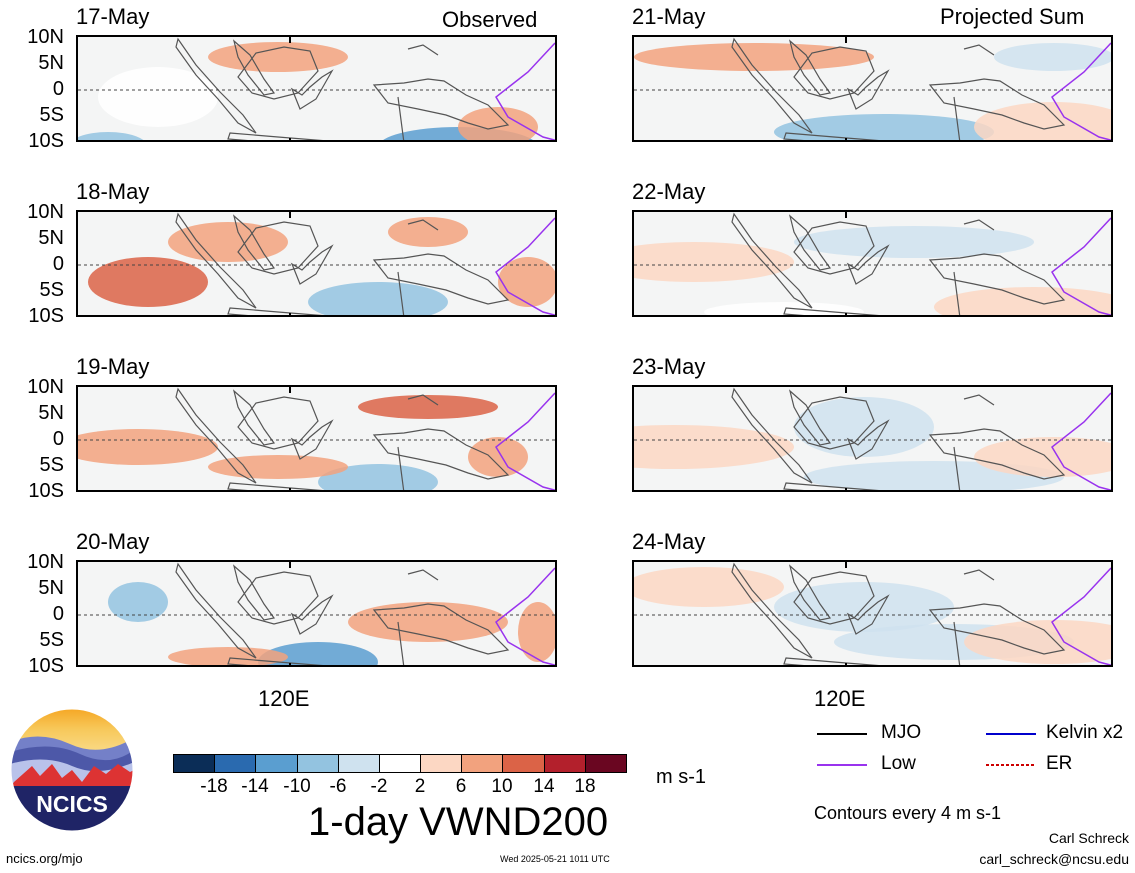 The height and width of the screenshot is (873, 1135). I want to click on logo-text: NCICS, so click(72, 804).